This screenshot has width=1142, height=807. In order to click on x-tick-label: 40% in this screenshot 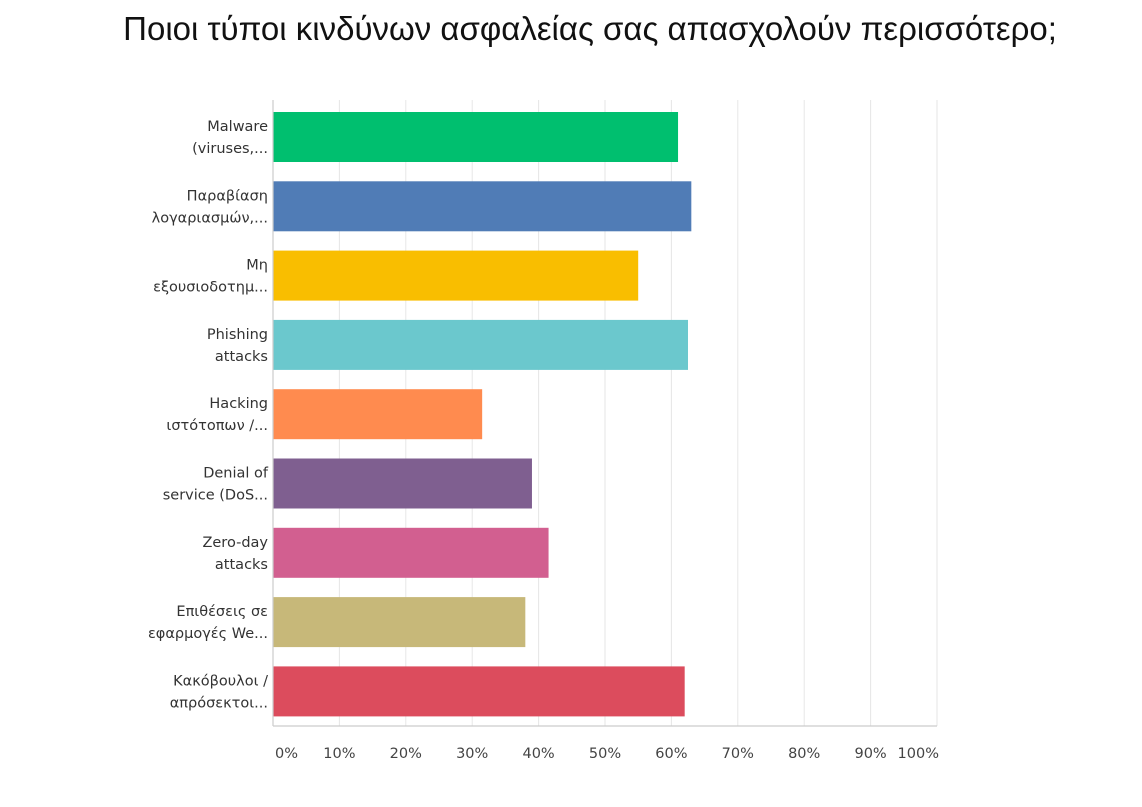, I will do `click(538, 754)`.